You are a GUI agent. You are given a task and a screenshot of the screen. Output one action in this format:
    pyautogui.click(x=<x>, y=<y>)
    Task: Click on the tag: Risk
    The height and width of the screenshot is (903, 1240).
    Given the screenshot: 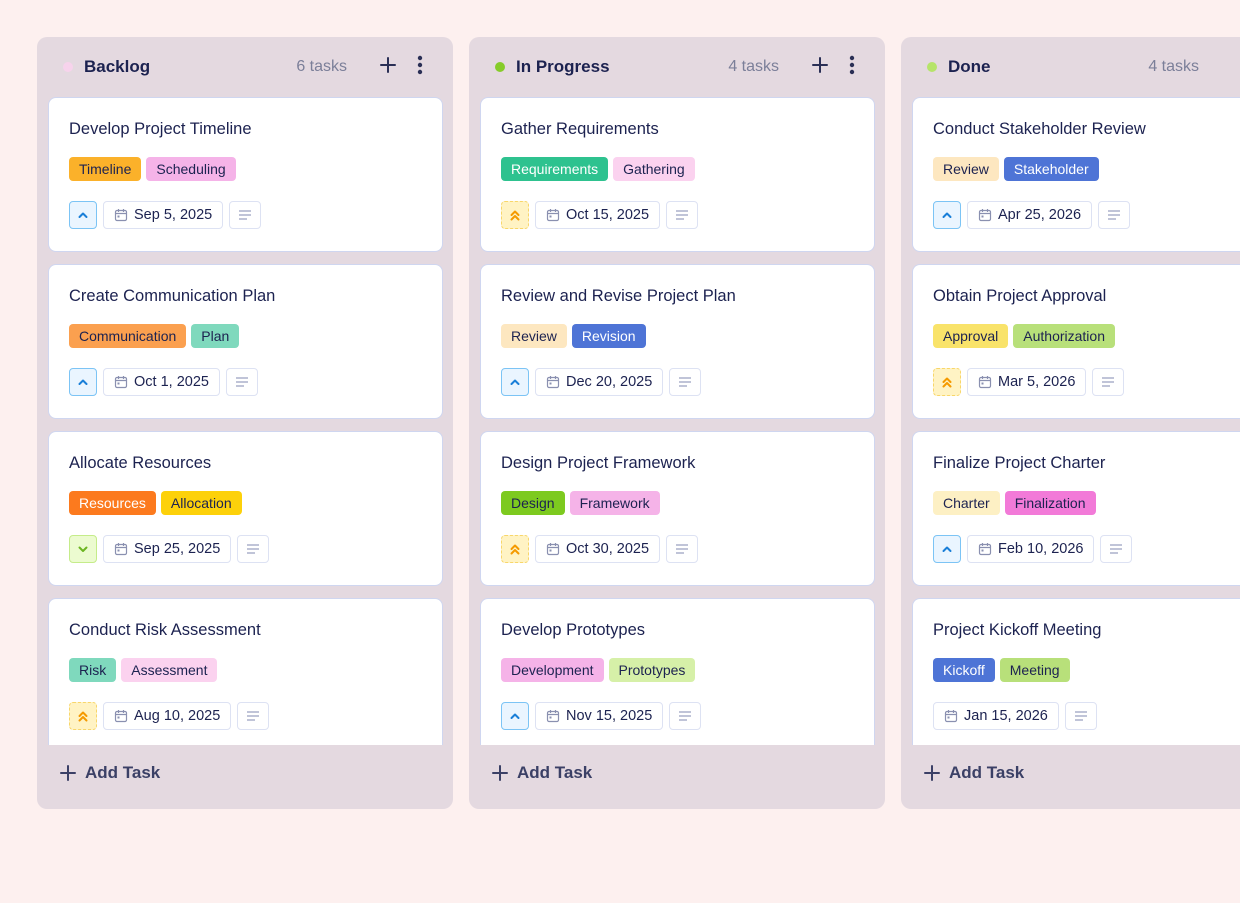 What is the action you would take?
    pyautogui.click(x=93, y=670)
    